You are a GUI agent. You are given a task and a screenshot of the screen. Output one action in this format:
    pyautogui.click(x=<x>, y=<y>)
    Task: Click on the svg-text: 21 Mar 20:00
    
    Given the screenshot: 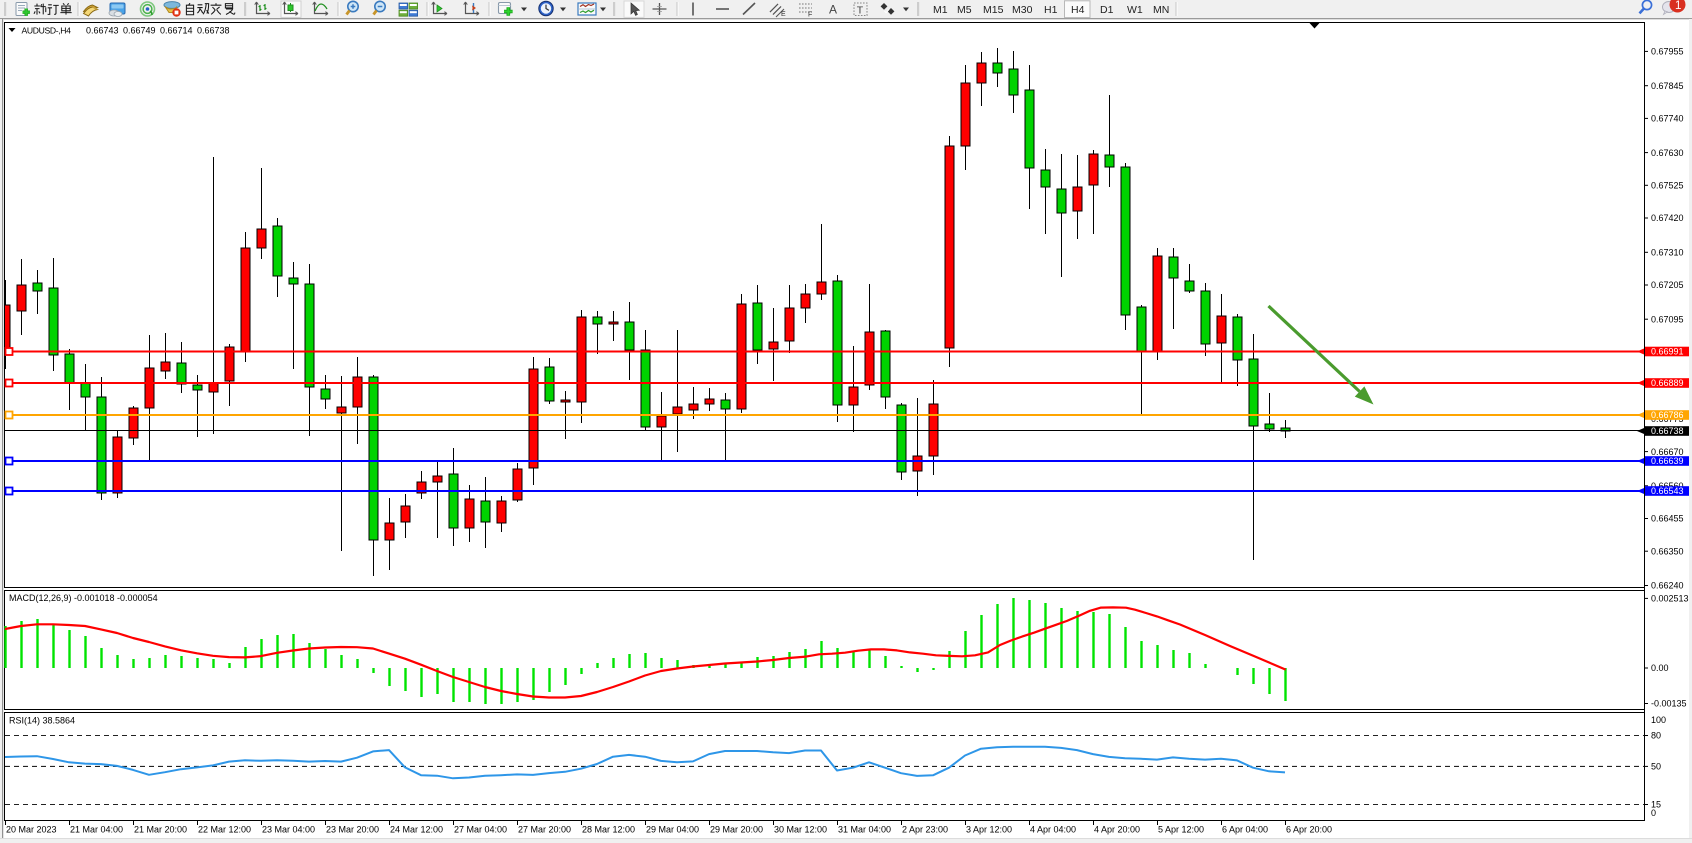 What is the action you would take?
    pyautogui.click(x=160, y=830)
    